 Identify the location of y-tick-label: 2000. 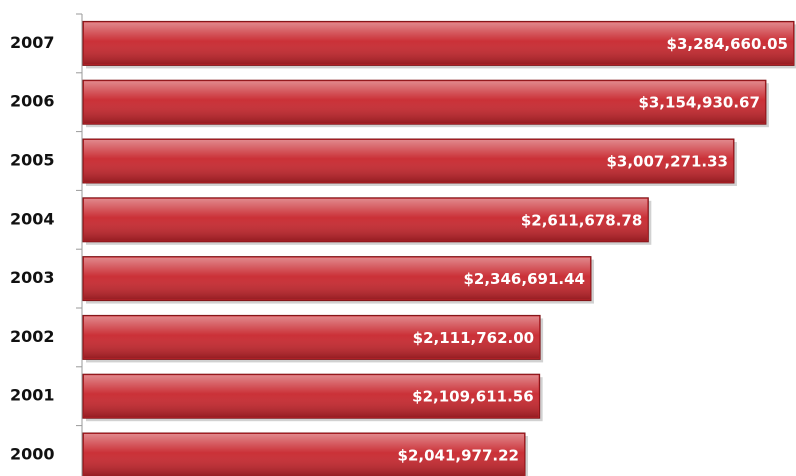
(32, 454).